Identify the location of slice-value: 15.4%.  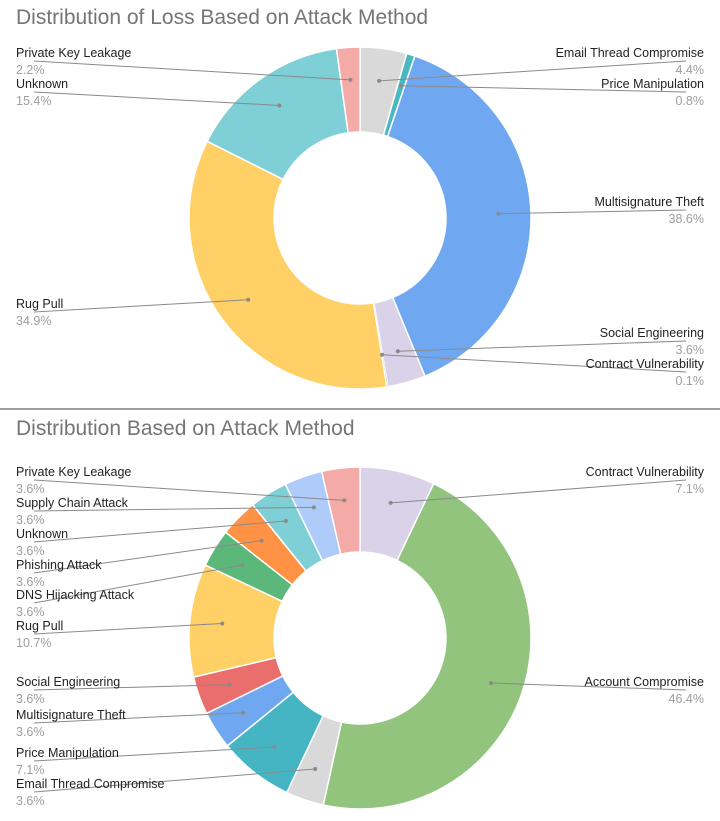
(33, 101).